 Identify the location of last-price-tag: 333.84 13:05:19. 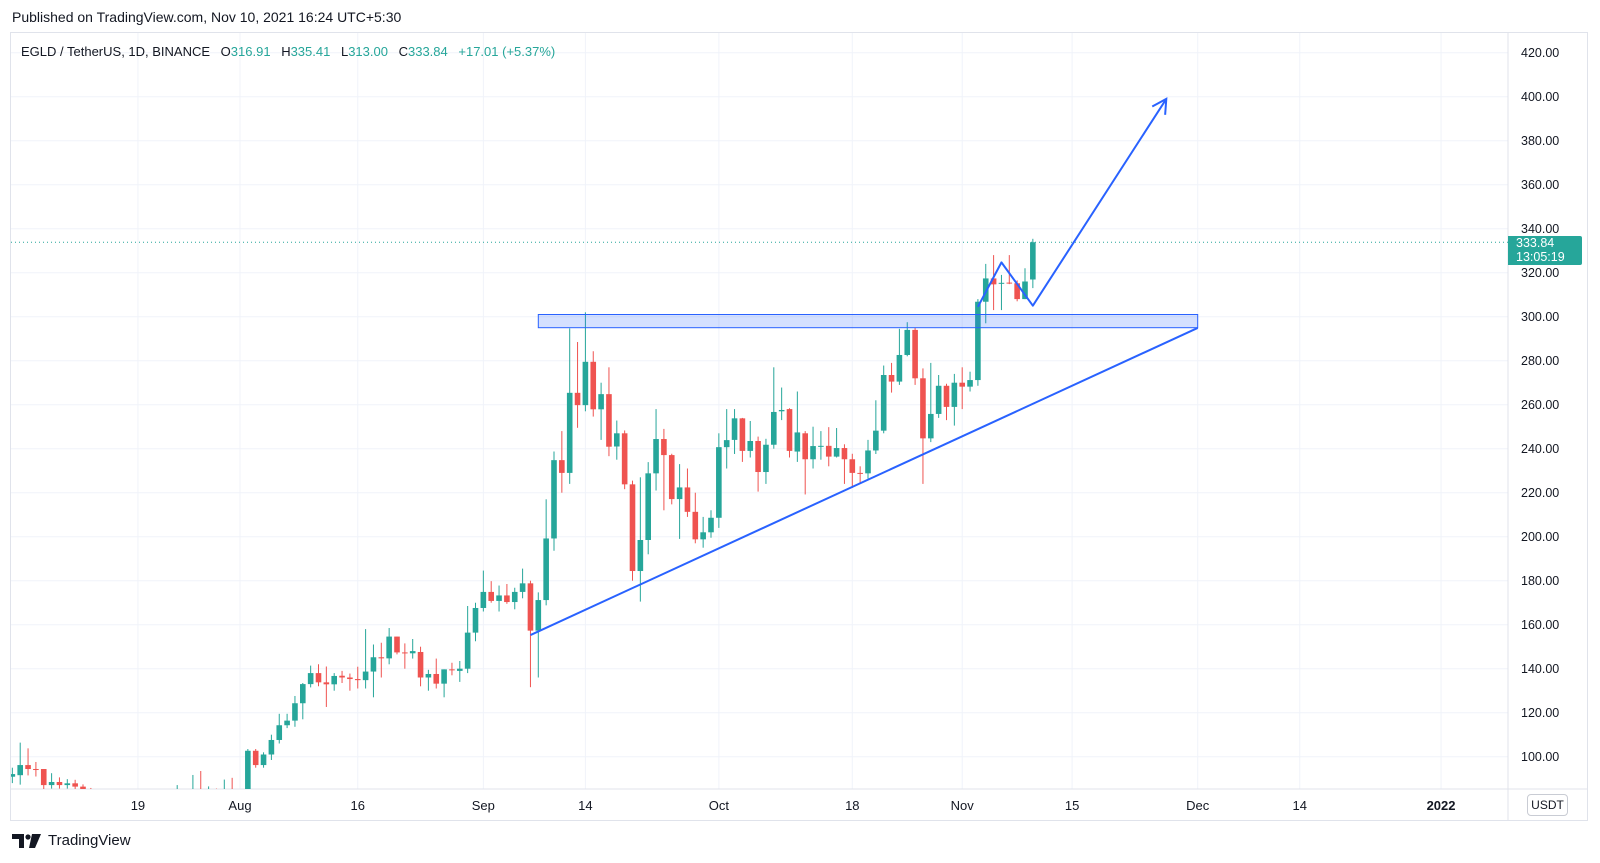
(1545, 250).